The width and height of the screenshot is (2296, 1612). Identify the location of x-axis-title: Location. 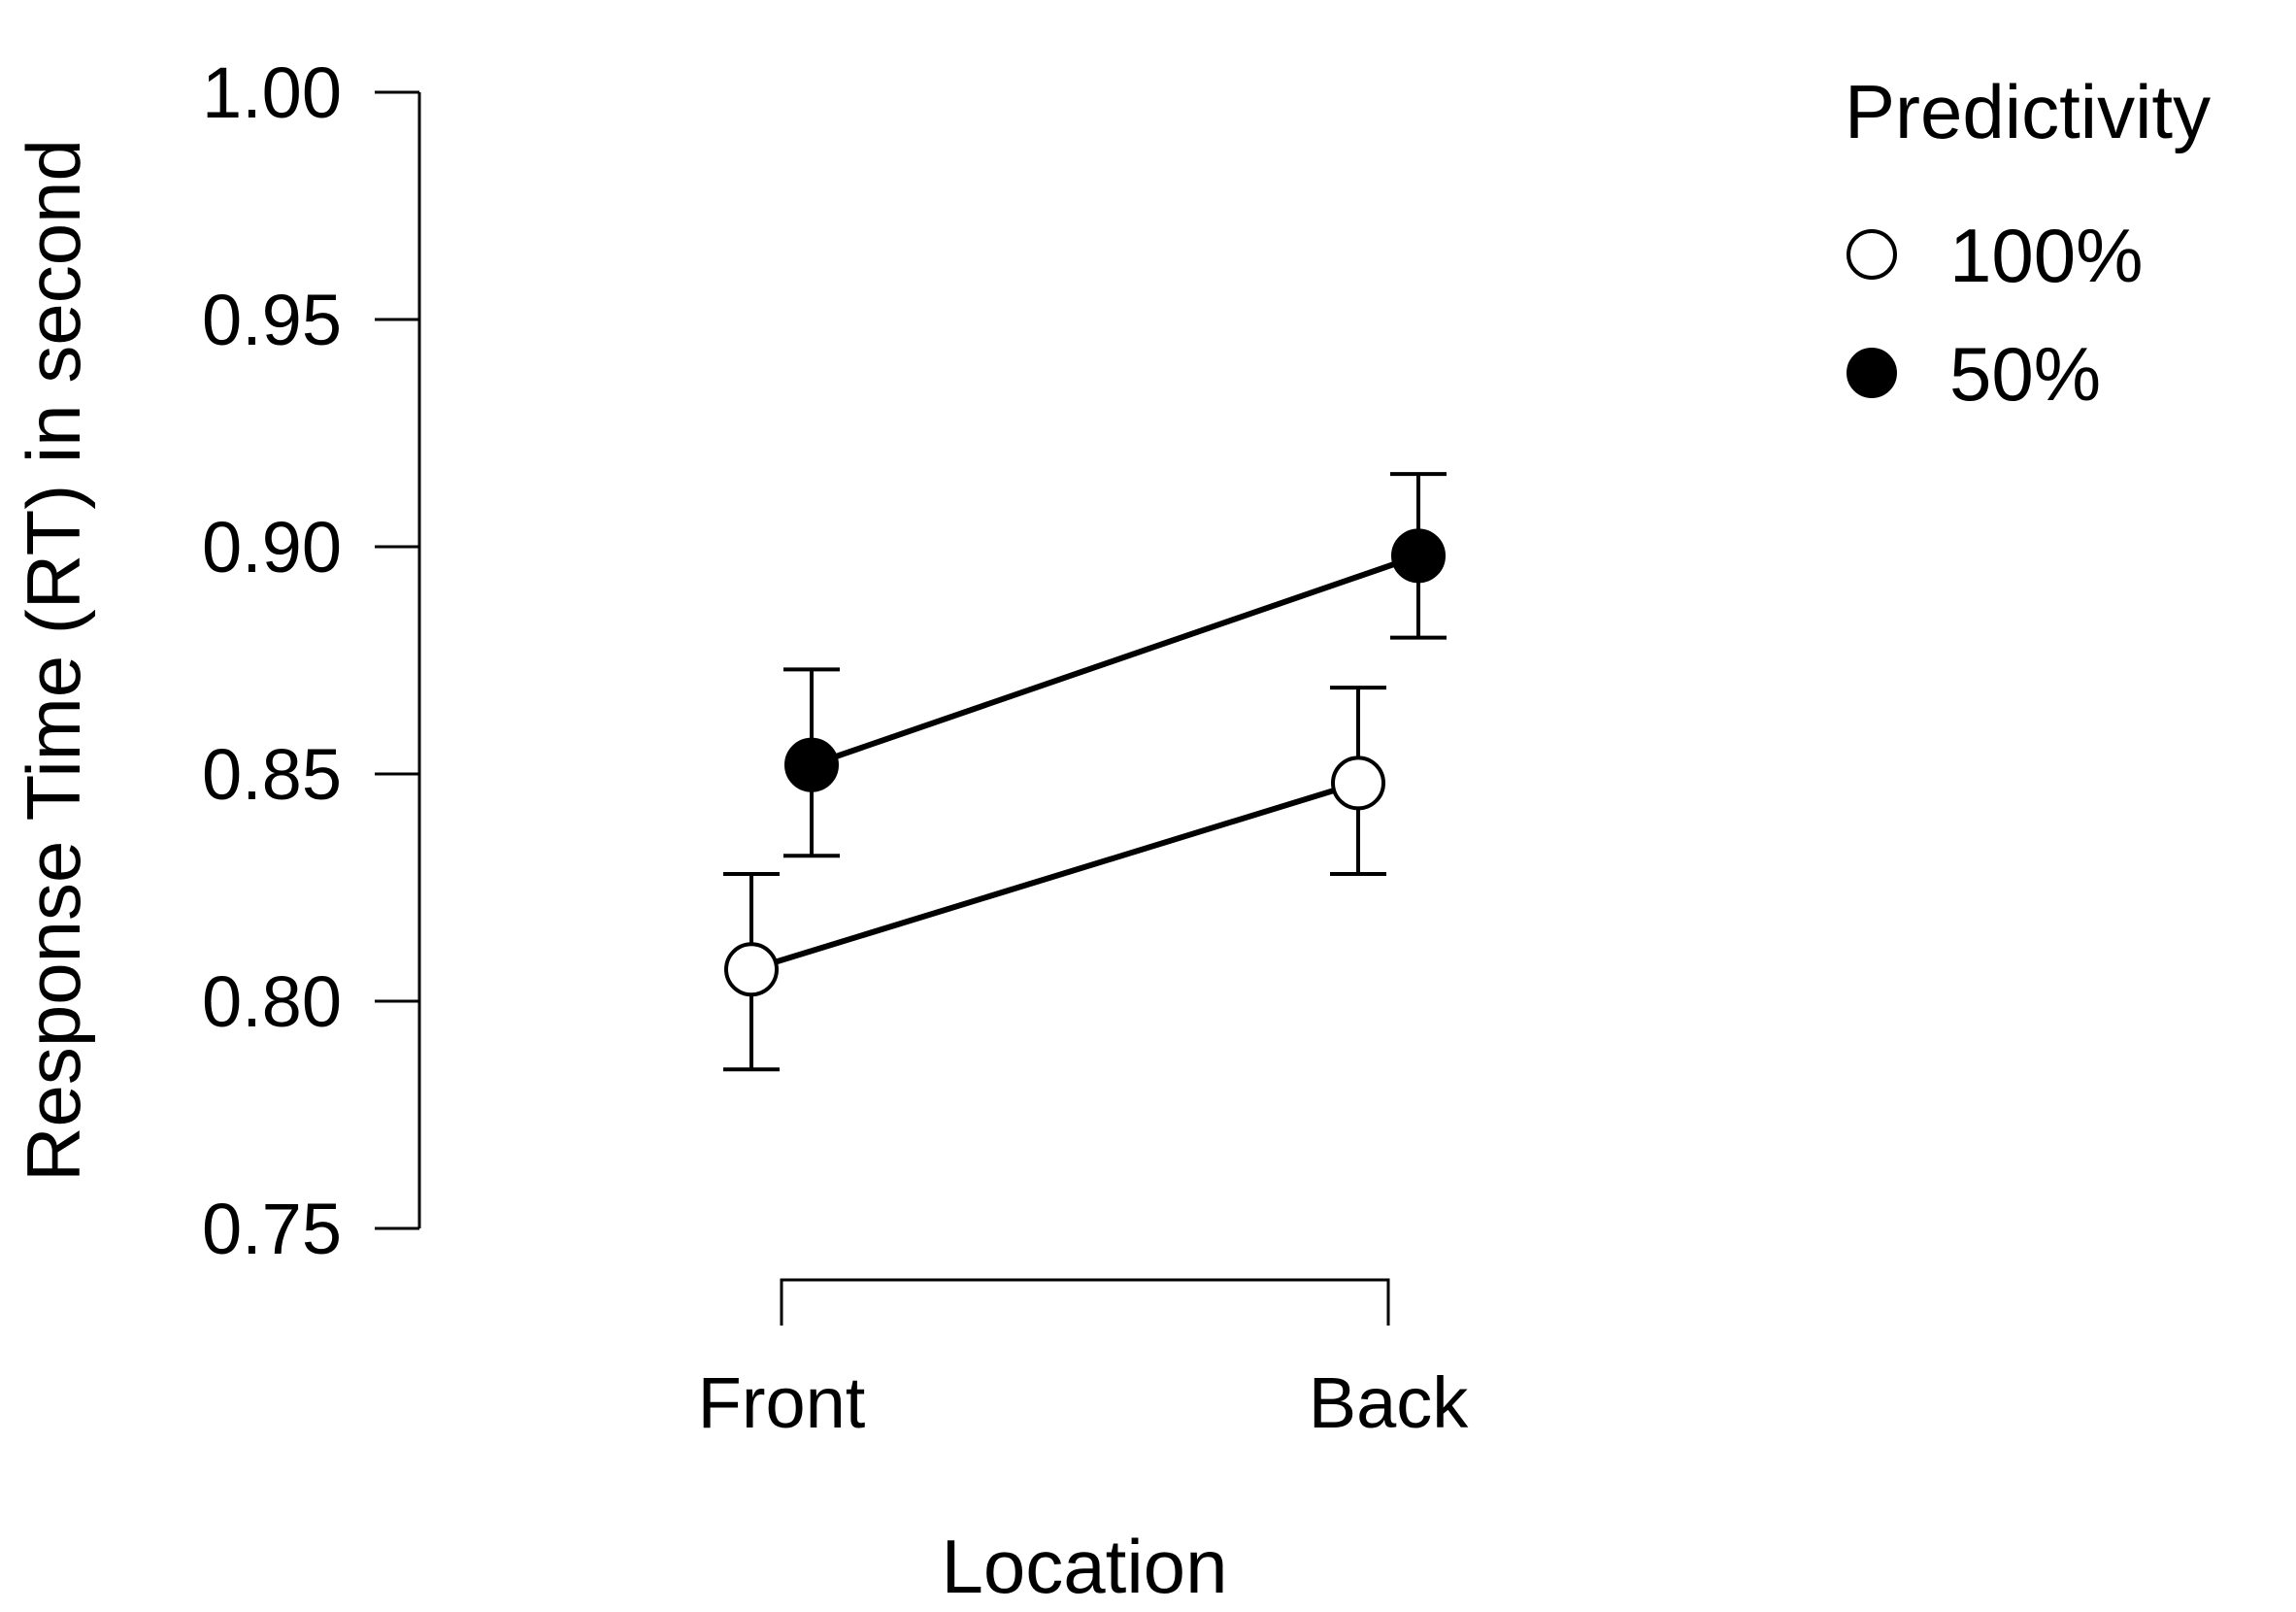
(1085, 1566).